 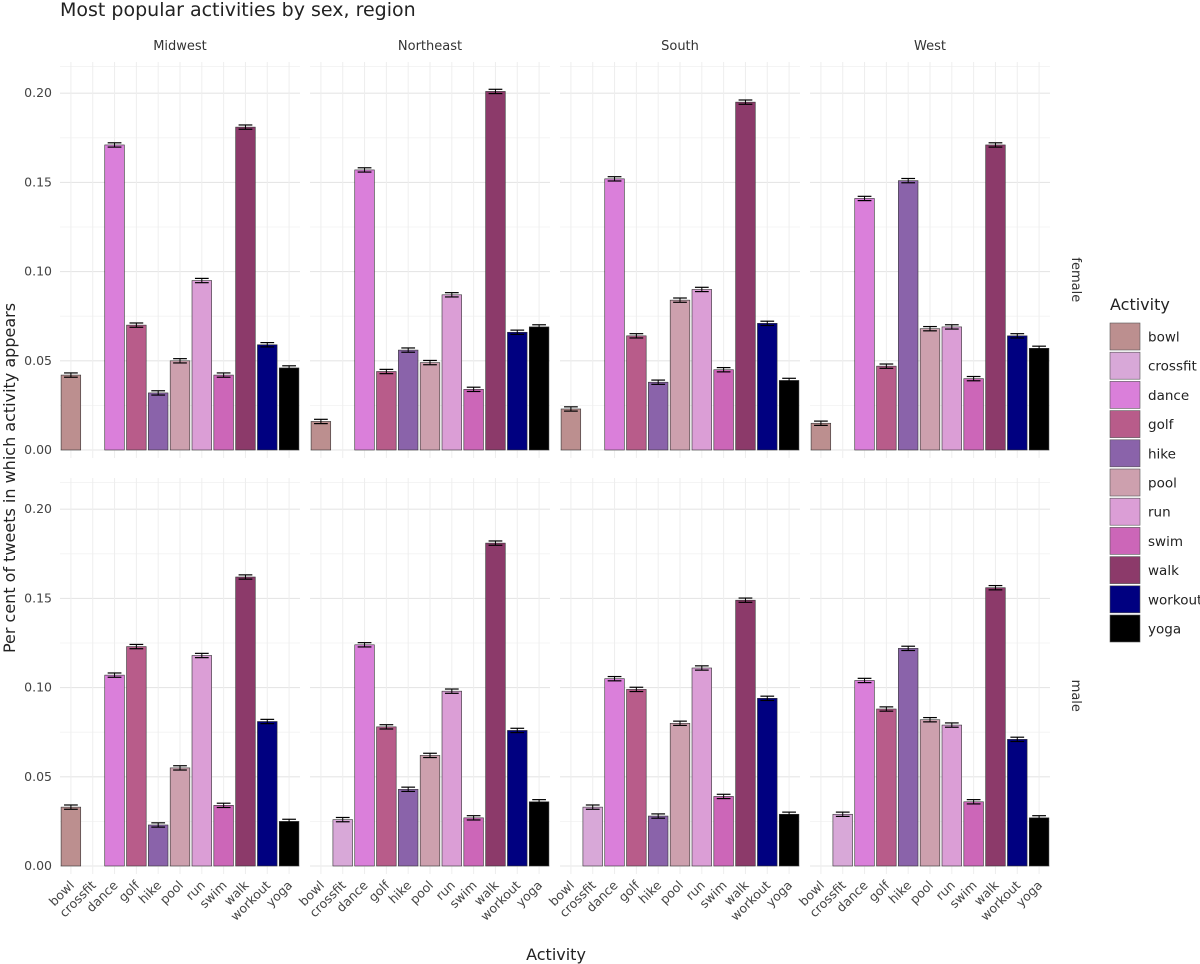 What do you see at coordinates (1125, 453) in the screenshot?
I see `legend-swatch-hike` at bounding box center [1125, 453].